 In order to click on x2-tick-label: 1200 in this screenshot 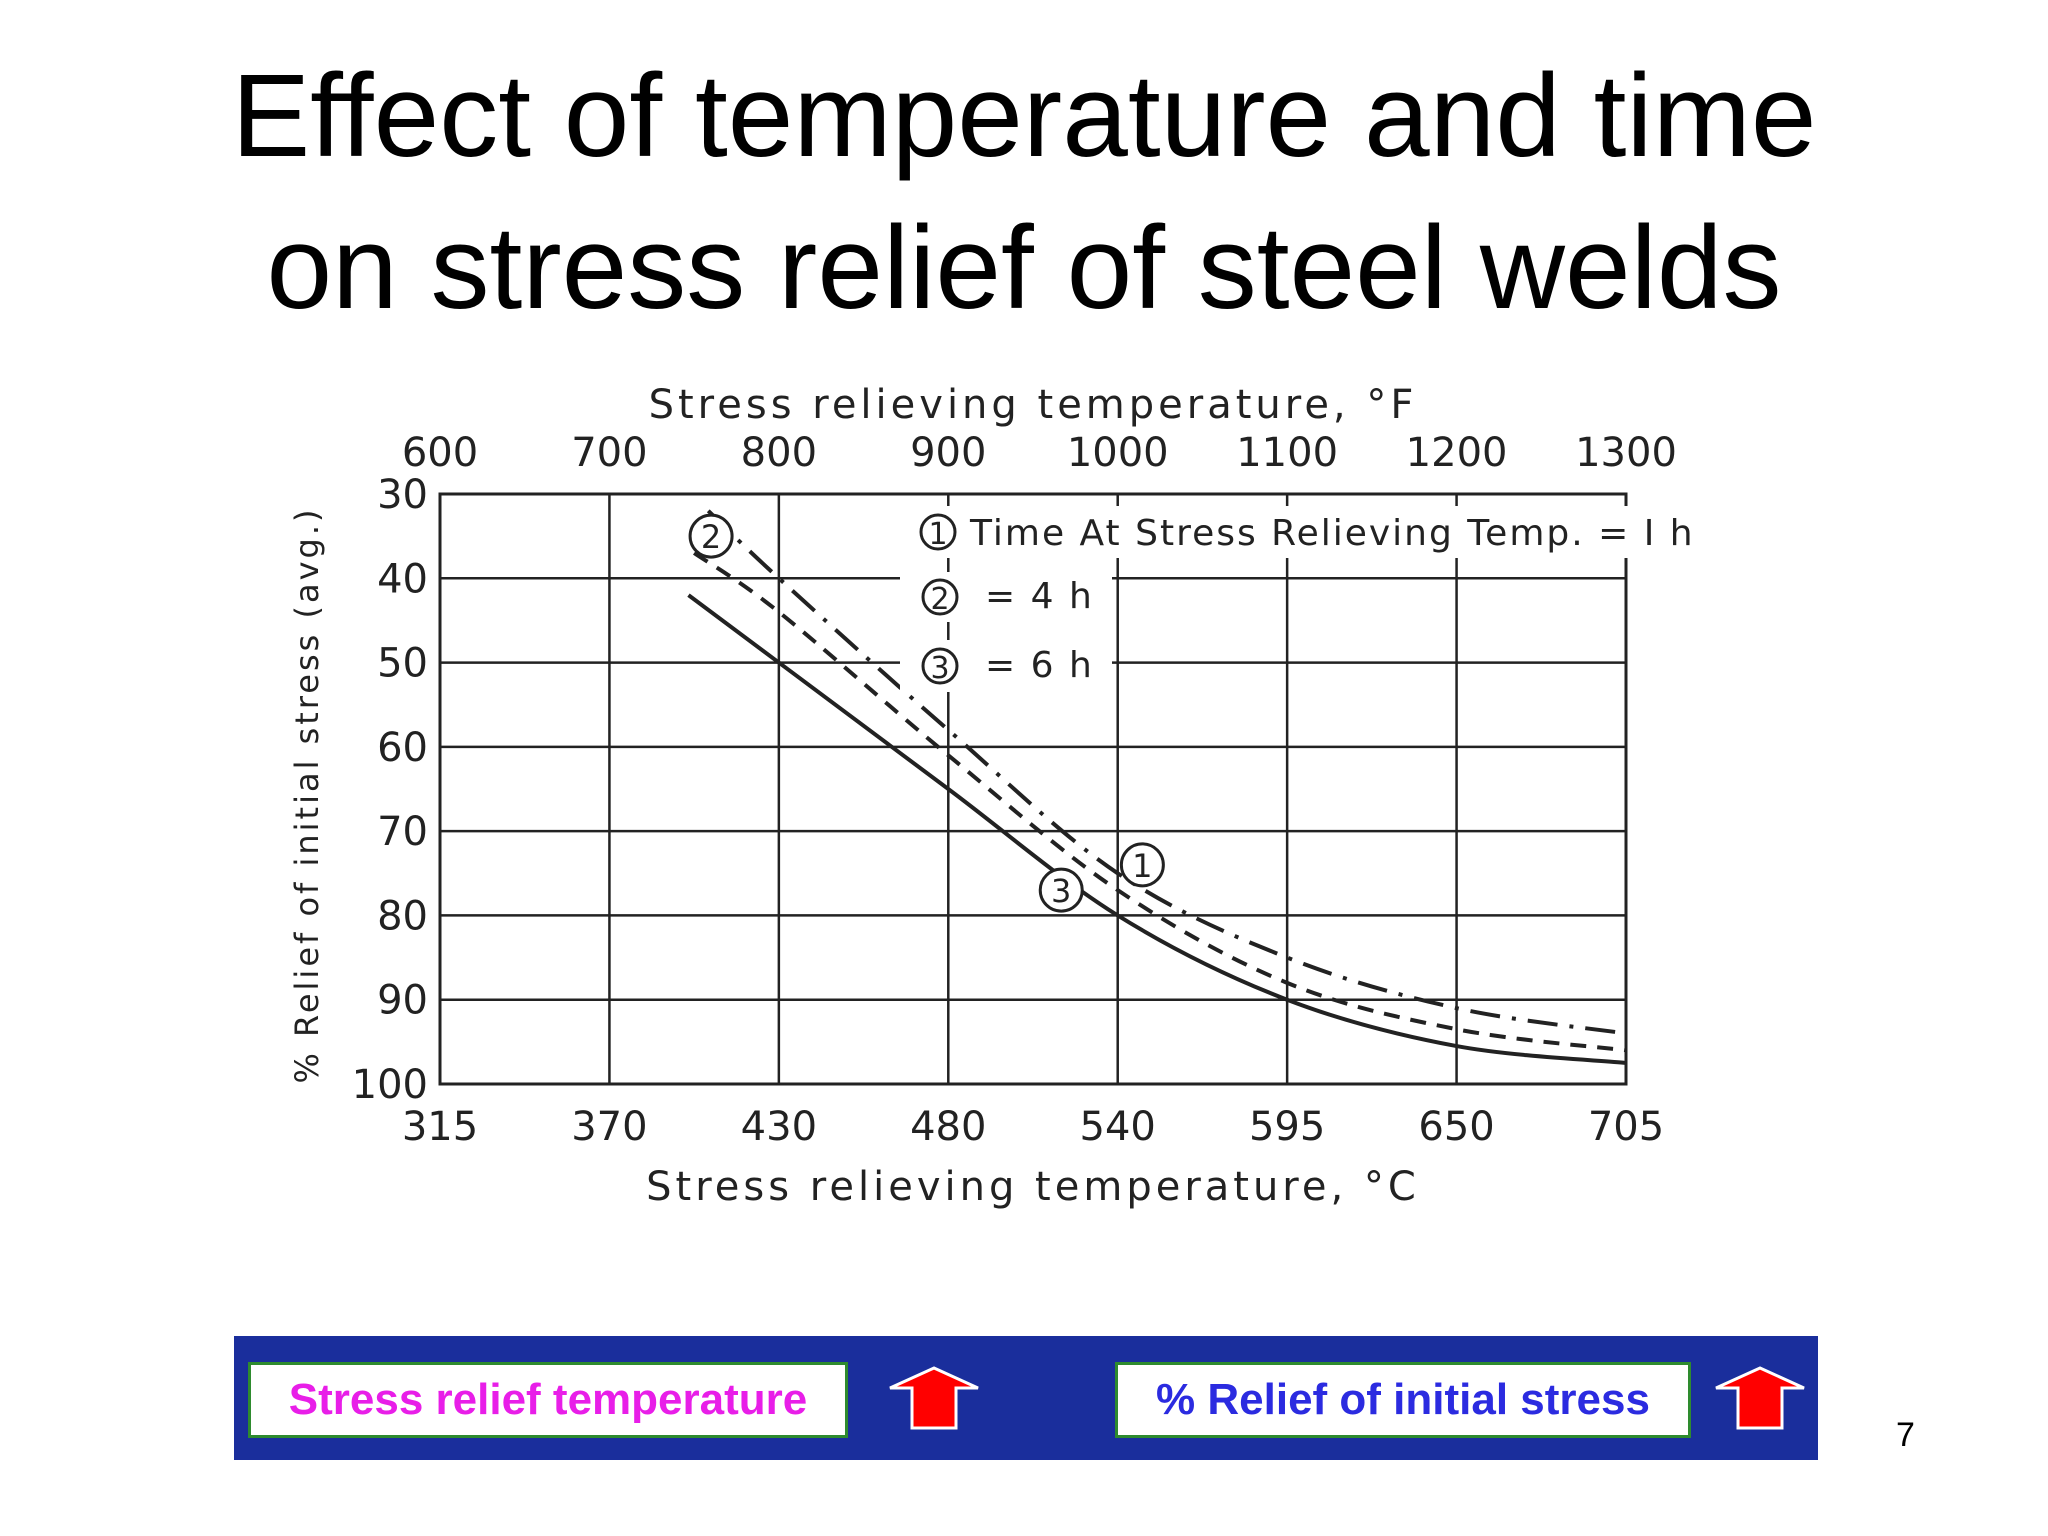, I will do `click(1457, 453)`.